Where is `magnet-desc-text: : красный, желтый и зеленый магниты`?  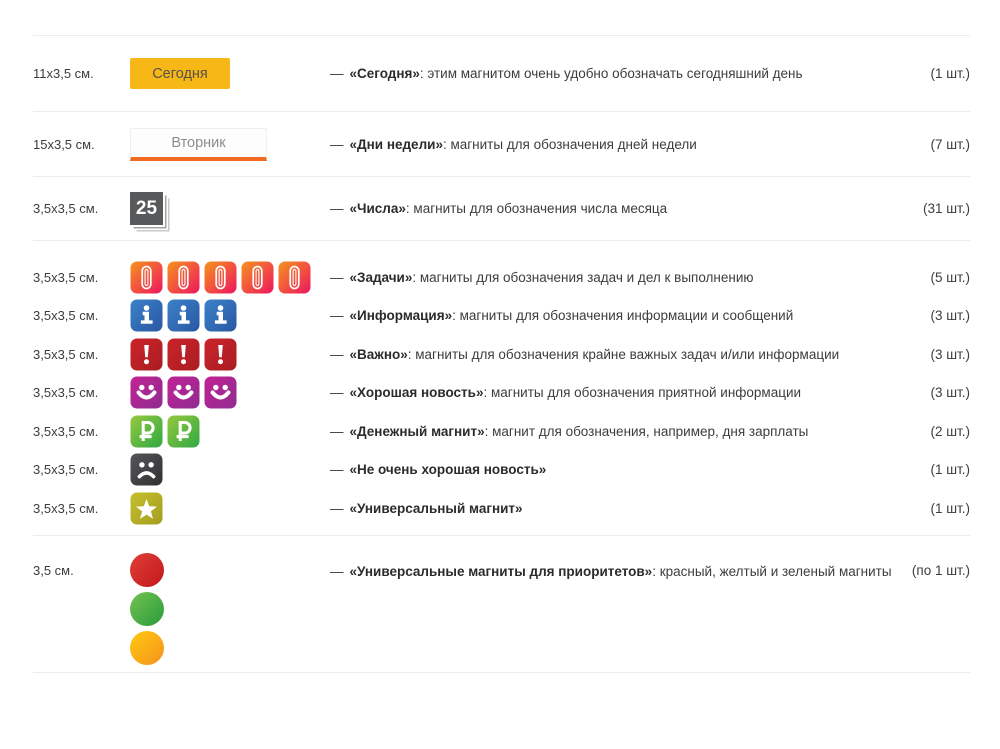
magnet-desc-text: : красный, желтый и зеленый магниты is located at coordinates (772, 571).